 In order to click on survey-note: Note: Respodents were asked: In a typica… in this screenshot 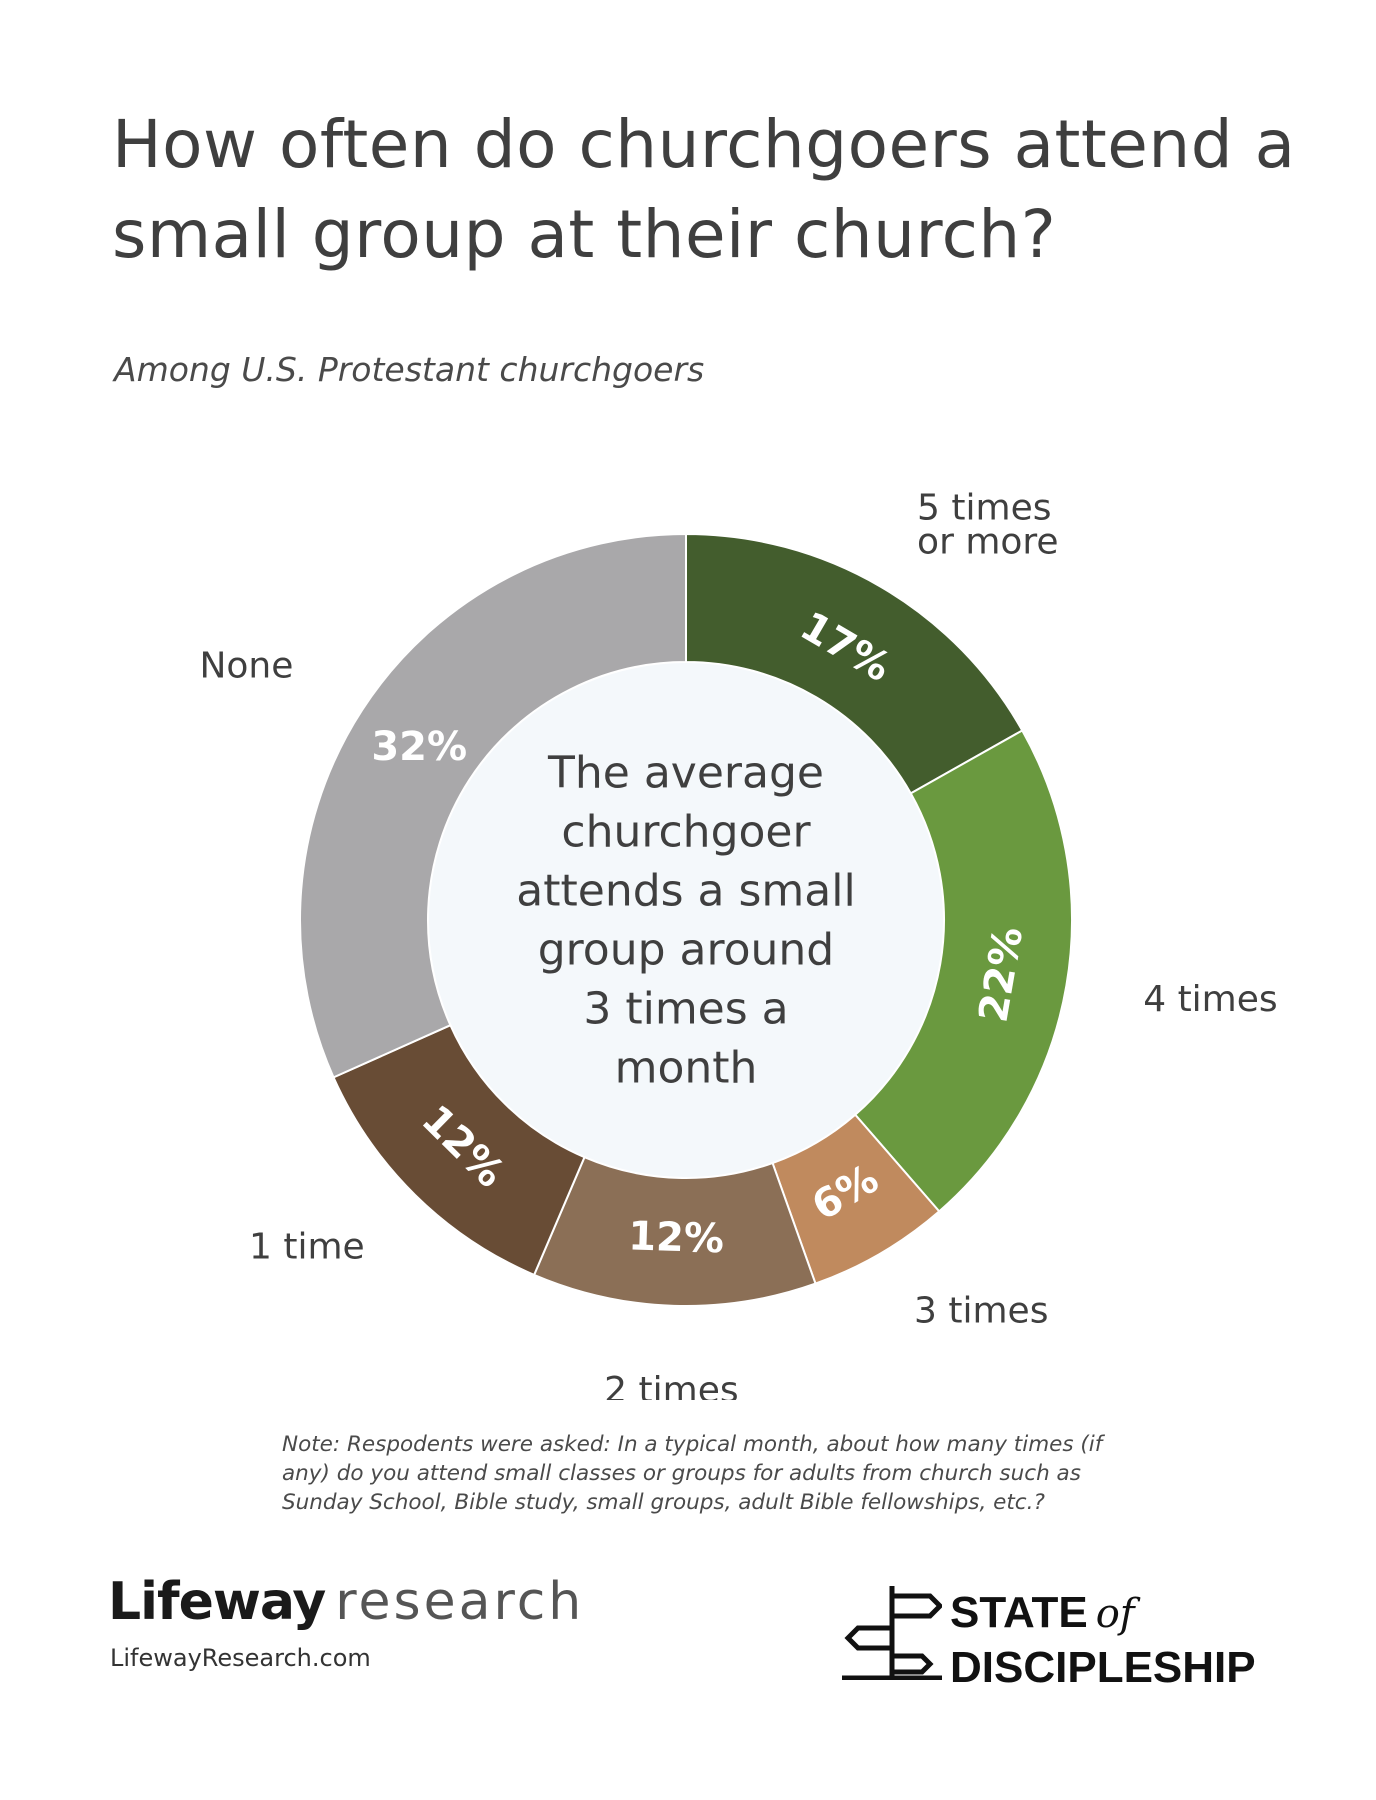, I will do `click(692, 1473)`.